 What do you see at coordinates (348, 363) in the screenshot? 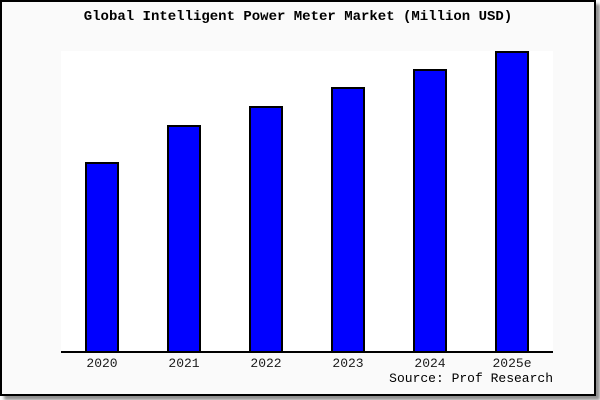
I see `x-tick-label-2023: 2023` at bounding box center [348, 363].